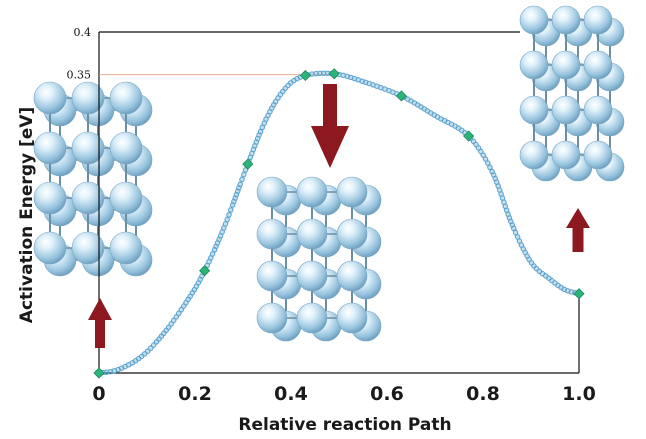  I want to click on y-tick-label: 0.35, so click(79, 75).